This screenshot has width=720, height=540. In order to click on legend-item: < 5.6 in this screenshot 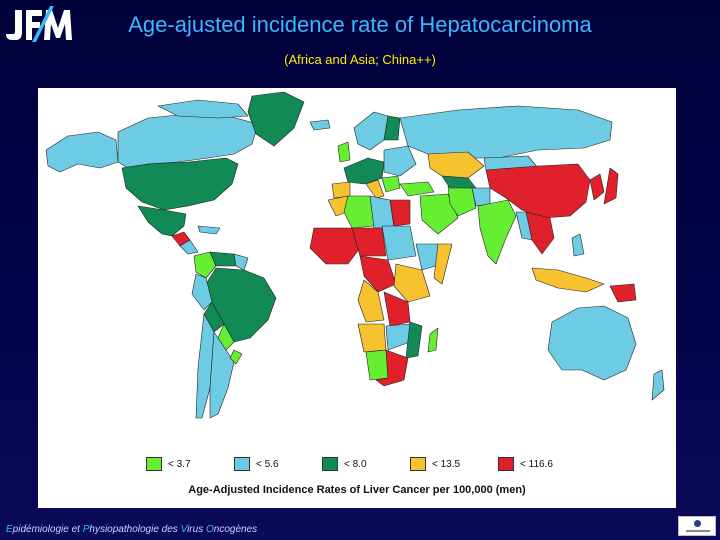, I will do `click(269, 464)`.